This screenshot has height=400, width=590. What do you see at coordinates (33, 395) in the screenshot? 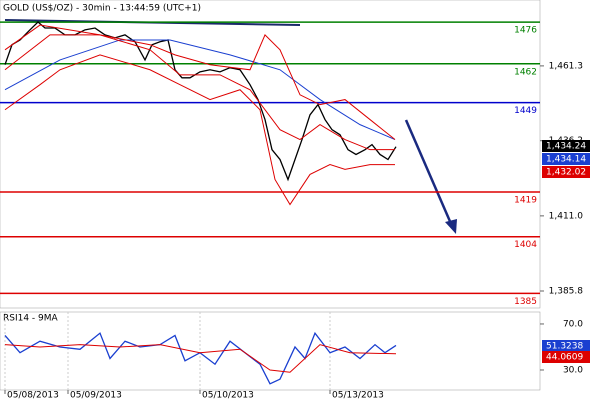
I see `x-tick-label: 05/08/2013` at bounding box center [33, 395].